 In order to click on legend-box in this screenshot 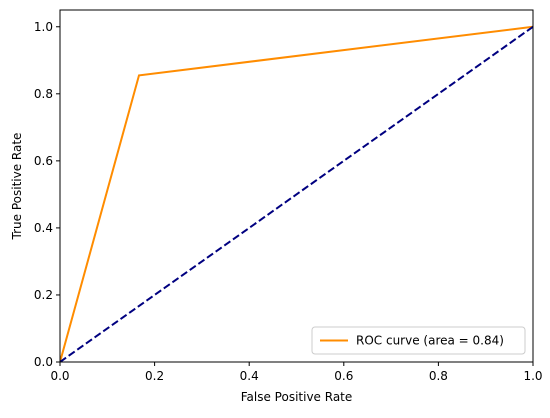, I will do `click(418, 340)`.